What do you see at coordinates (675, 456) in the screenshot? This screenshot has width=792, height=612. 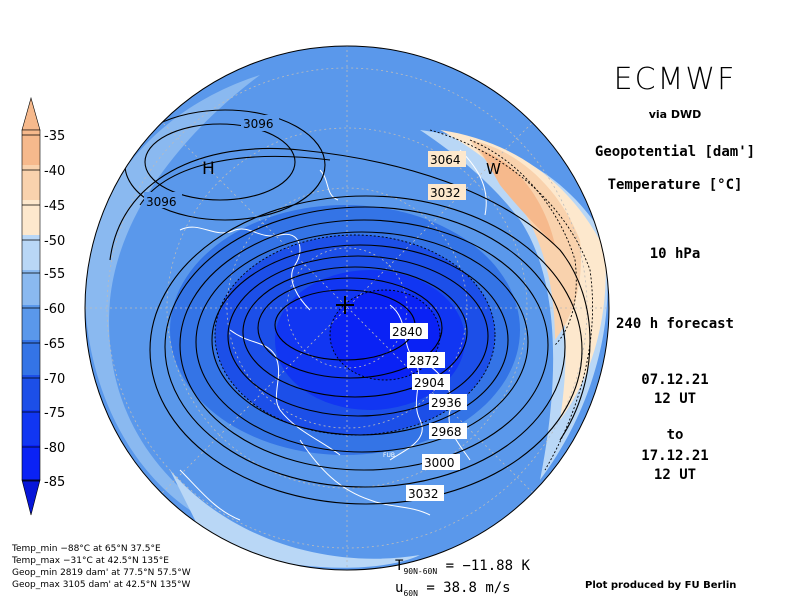 I see `valid-date: 17.12.21` at bounding box center [675, 456].